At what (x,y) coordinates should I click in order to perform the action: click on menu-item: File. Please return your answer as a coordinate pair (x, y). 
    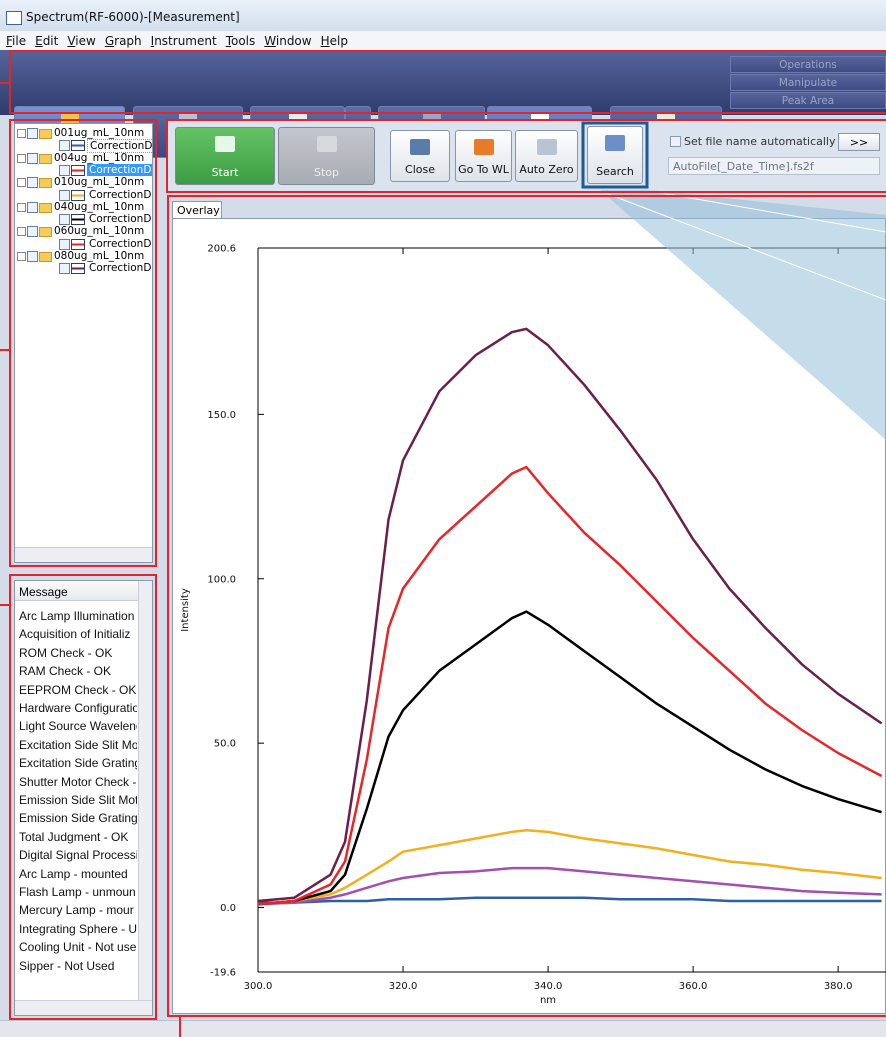
    Looking at the image, I should click on (16, 40).